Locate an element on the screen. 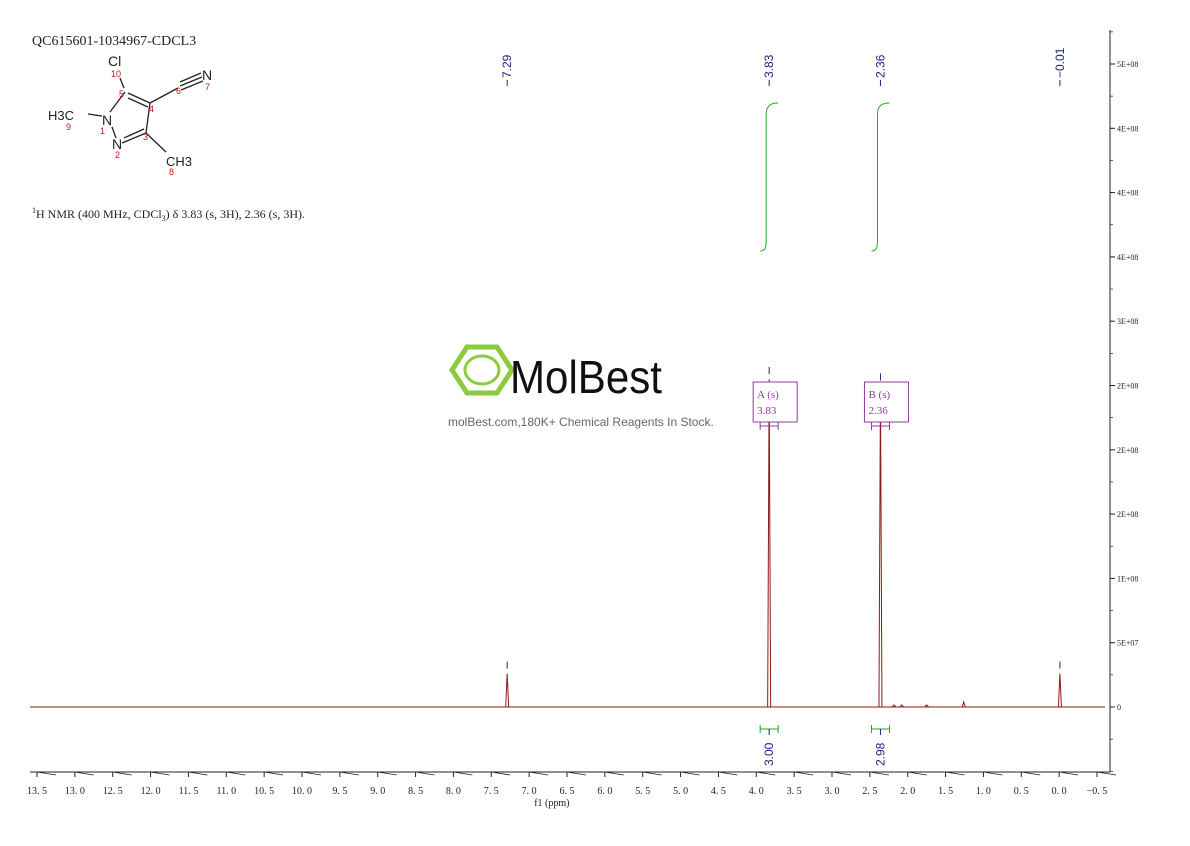  nmr-description-text-2: ) δ 3.83 (s, 3H), 2.36 (s, 3H). is located at coordinates (235, 214).